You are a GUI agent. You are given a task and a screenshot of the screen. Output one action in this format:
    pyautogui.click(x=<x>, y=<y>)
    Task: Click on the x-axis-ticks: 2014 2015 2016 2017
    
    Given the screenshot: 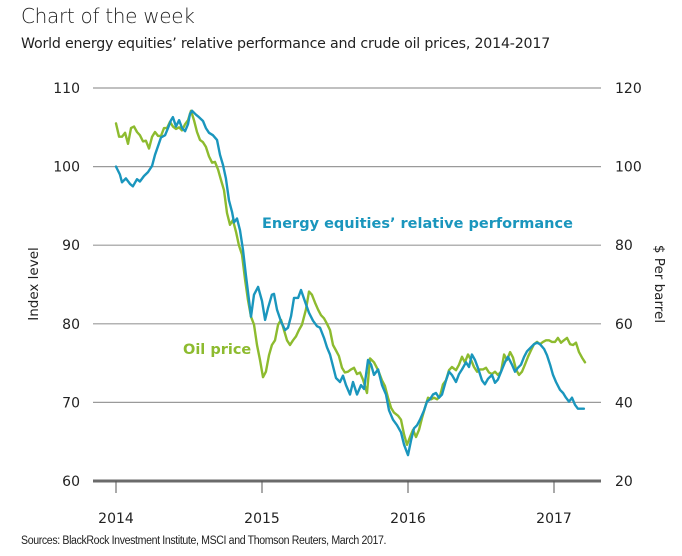 What is the action you would take?
    pyautogui.click(x=335, y=504)
    